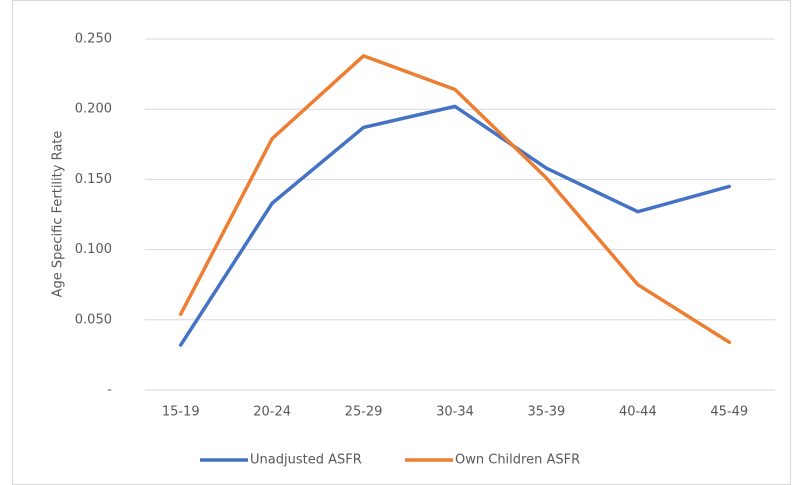  What do you see at coordinates (517, 460) in the screenshot?
I see `legend-label: Own Children ASFR` at bounding box center [517, 460].